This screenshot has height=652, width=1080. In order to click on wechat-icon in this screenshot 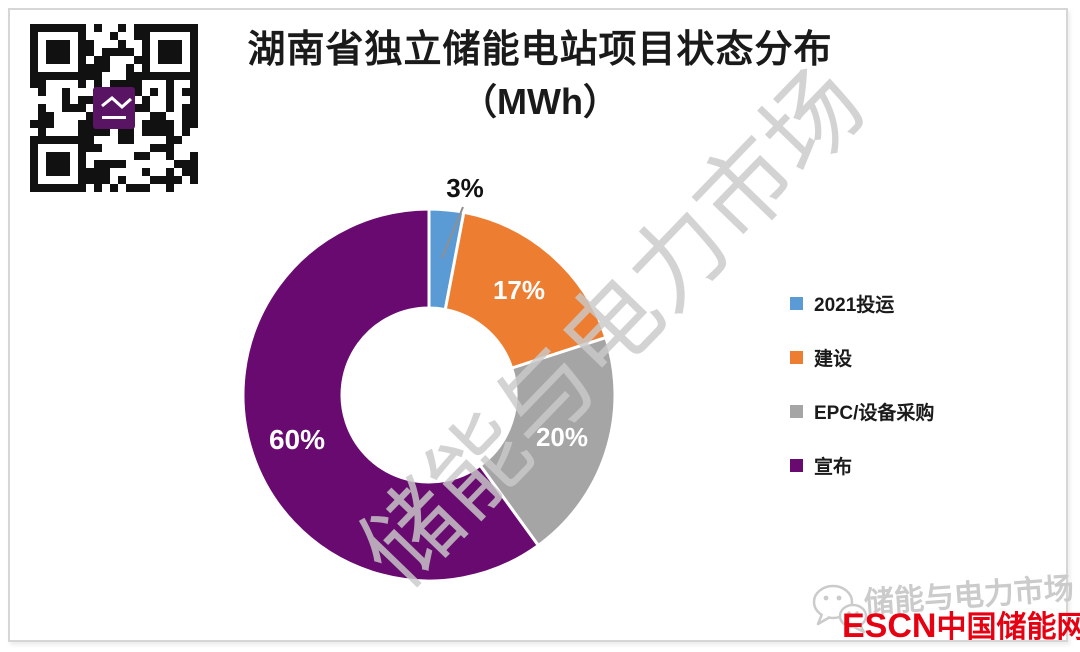, I will do `click(840, 609)`.